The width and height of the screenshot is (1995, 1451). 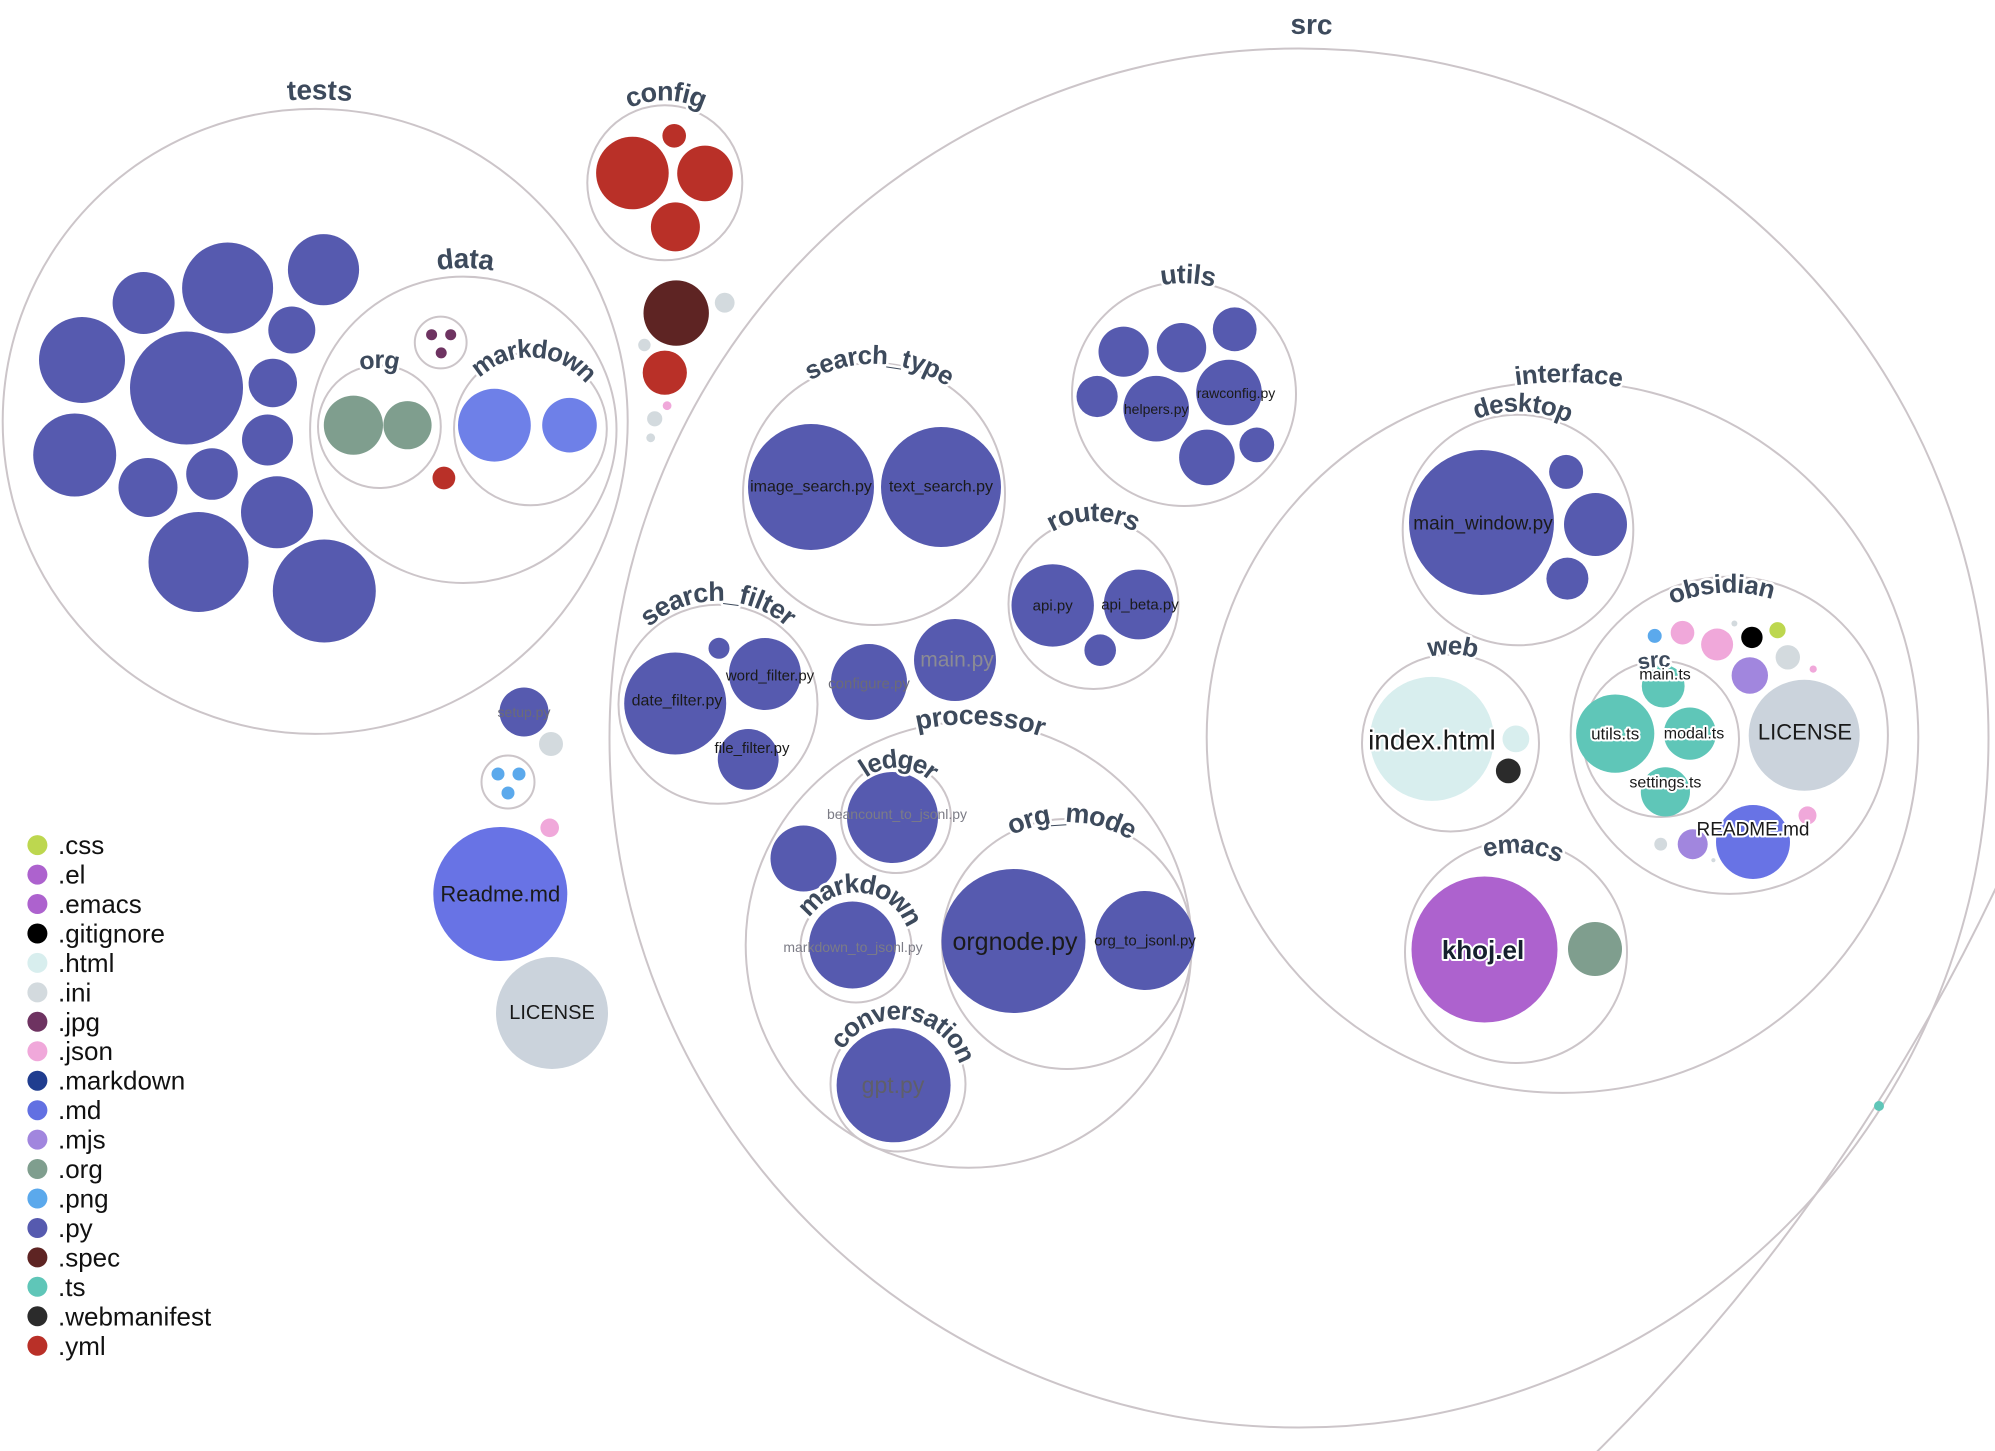 I want to click on svg-text: .yml, so click(x=82, y=1346).